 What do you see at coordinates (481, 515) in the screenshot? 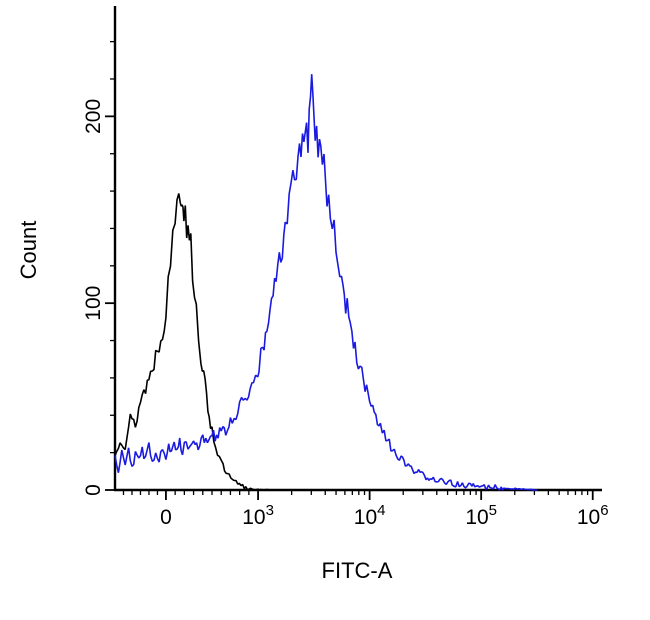
I see `x-tick-label: 10⁵` at bounding box center [481, 515].